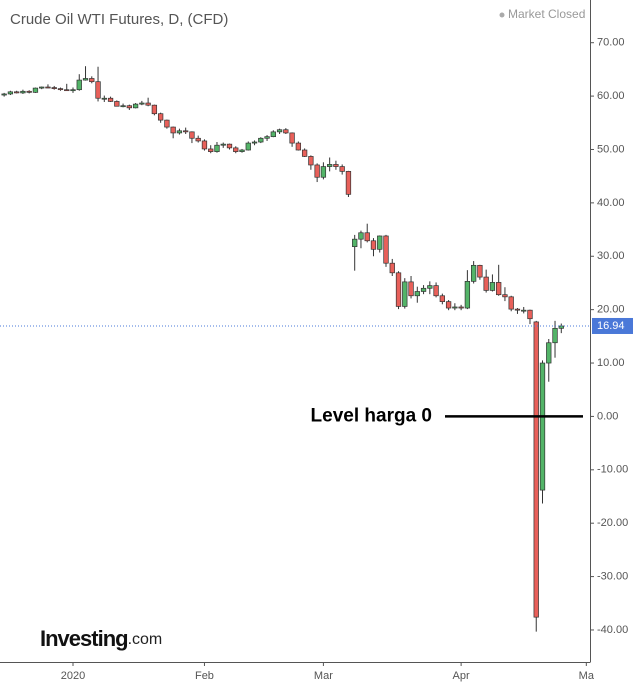  What do you see at coordinates (611, 149) in the screenshot?
I see `y-tick-label: 50.00` at bounding box center [611, 149].